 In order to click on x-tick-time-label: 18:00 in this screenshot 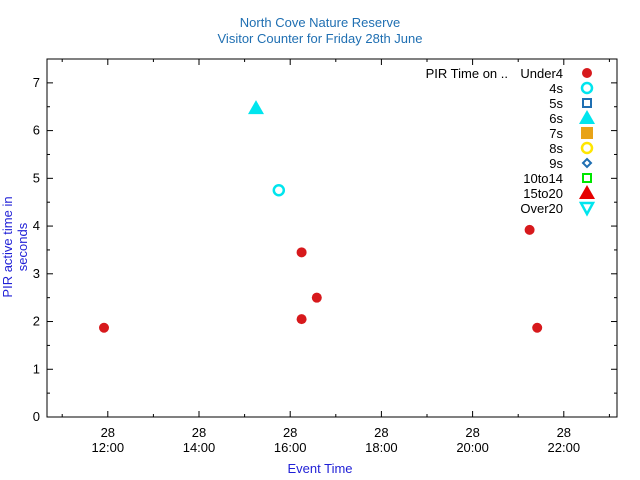, I will do `click(381, 447)`.